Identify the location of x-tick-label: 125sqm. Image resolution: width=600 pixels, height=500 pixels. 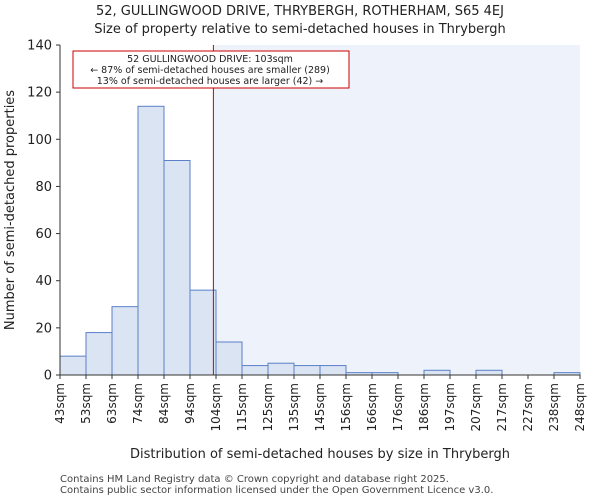
(268, 407).